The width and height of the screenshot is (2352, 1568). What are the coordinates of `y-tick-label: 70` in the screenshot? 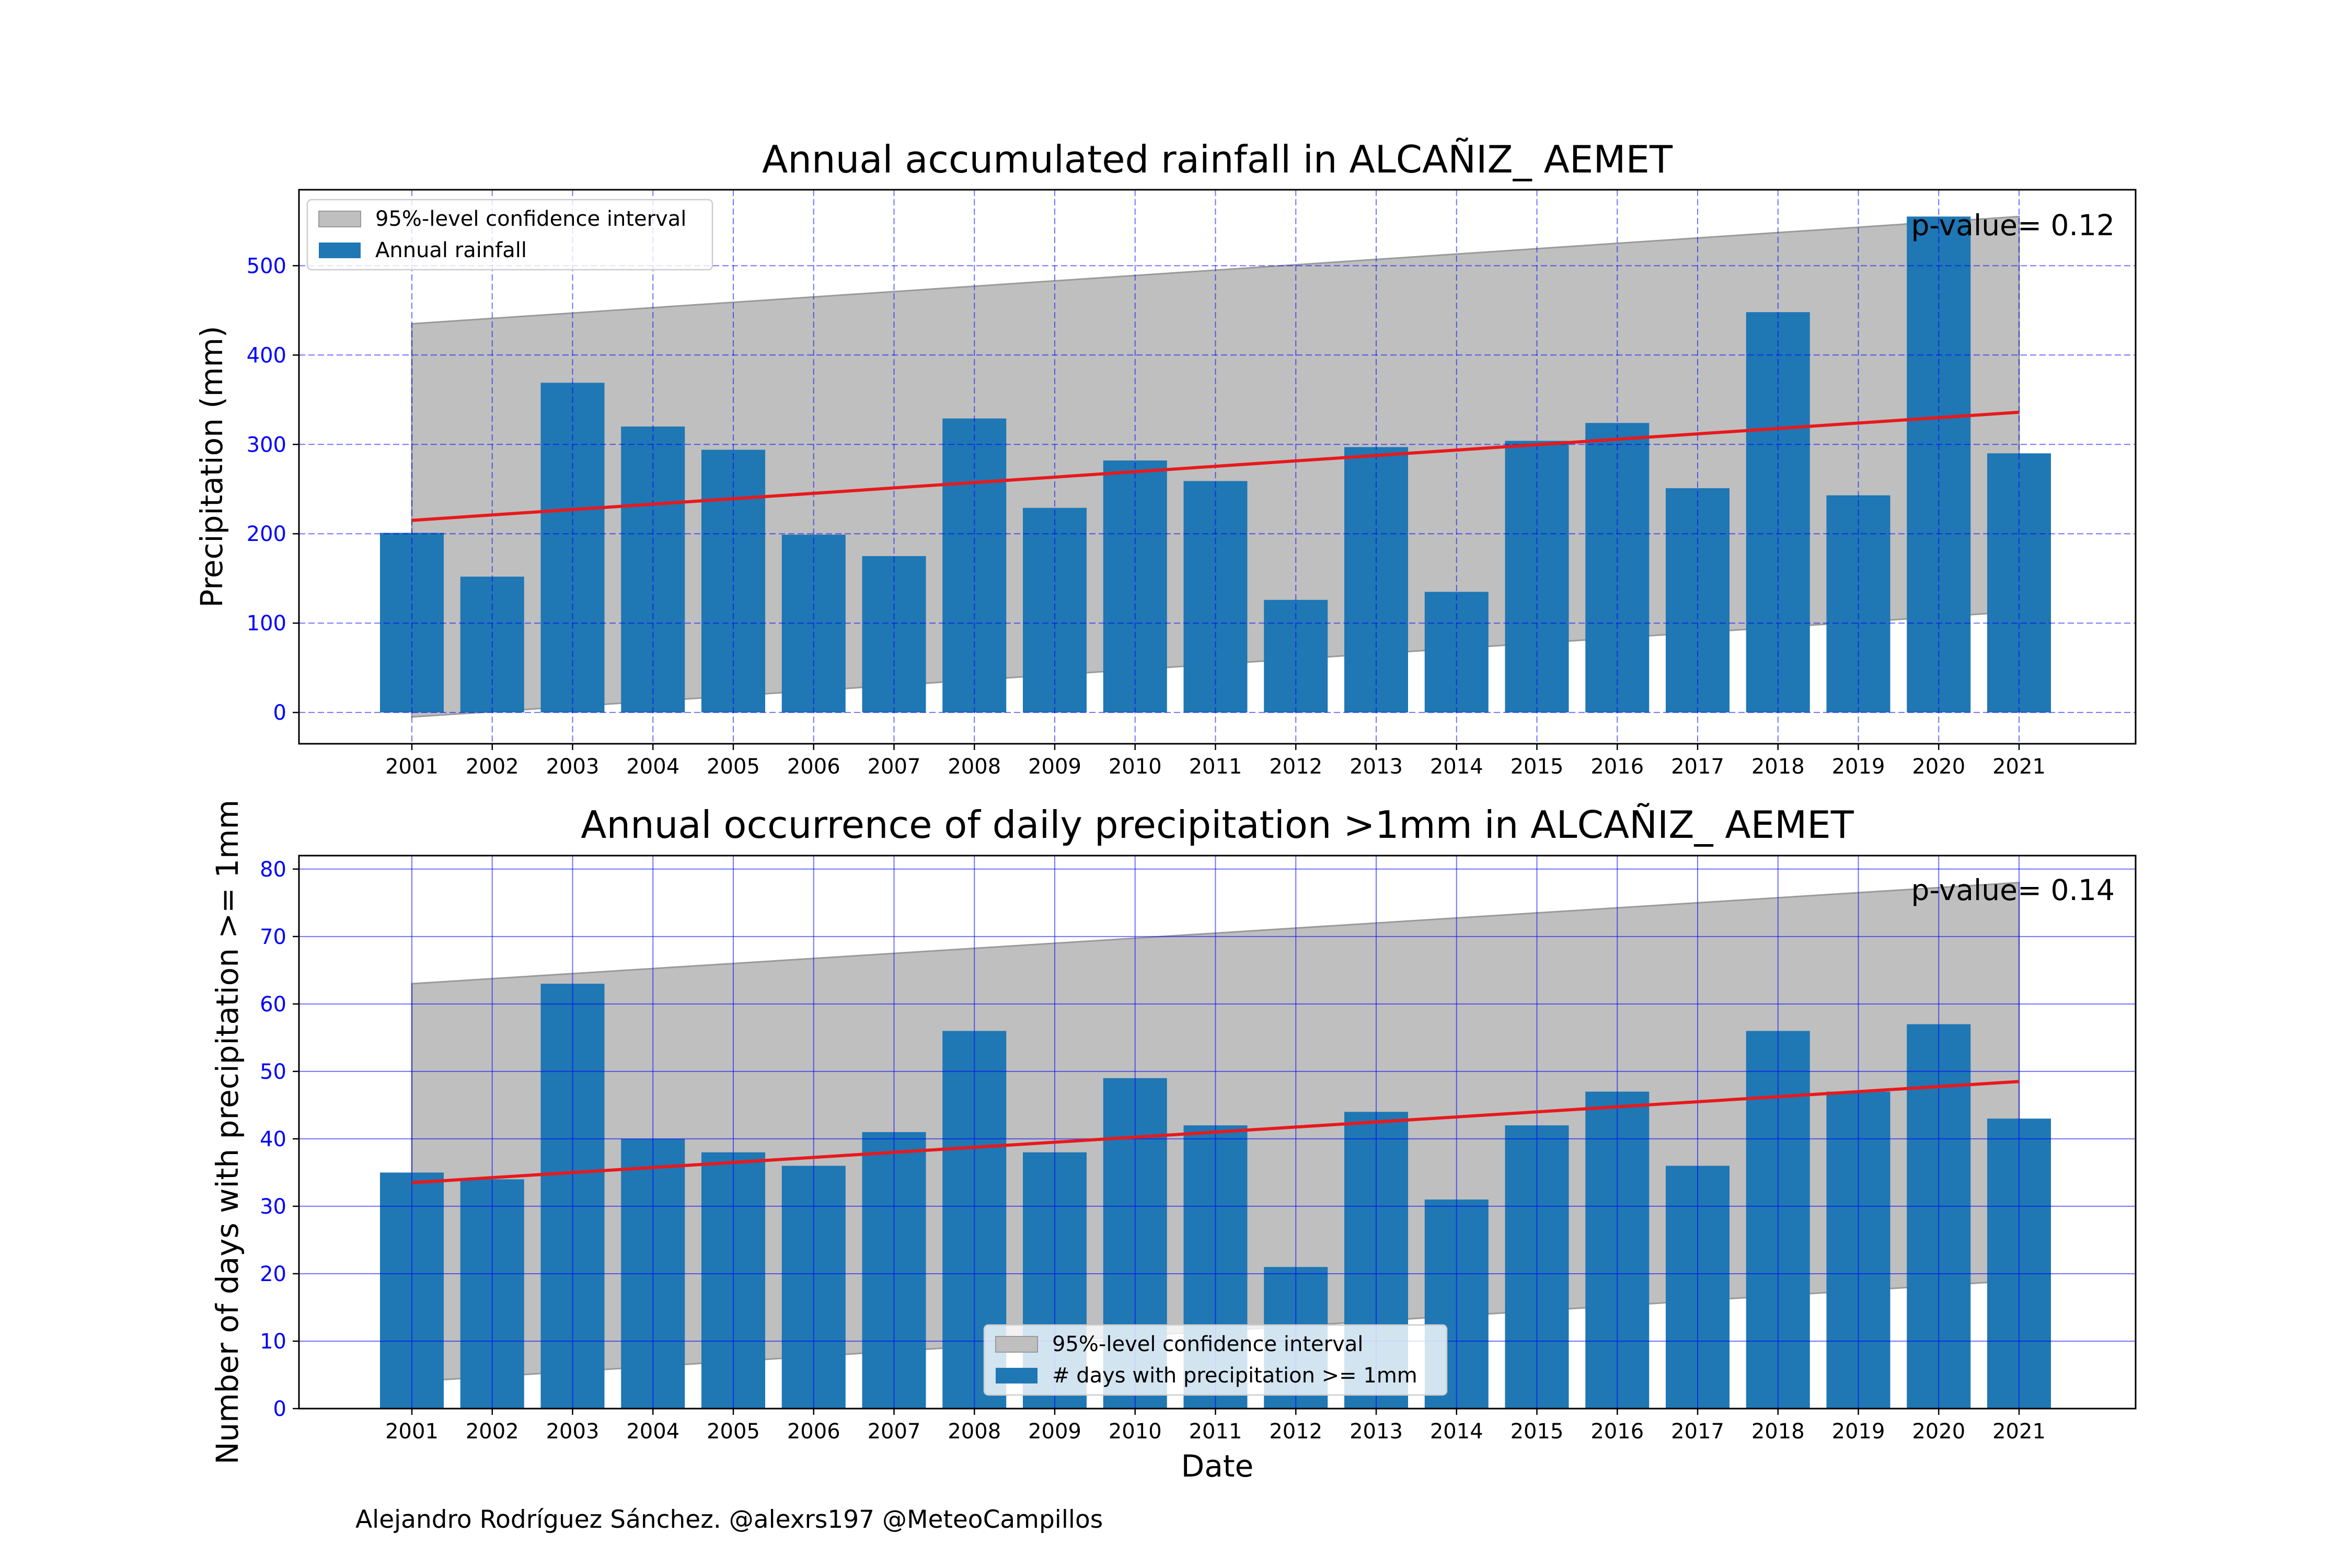 It's located at (273, 937).